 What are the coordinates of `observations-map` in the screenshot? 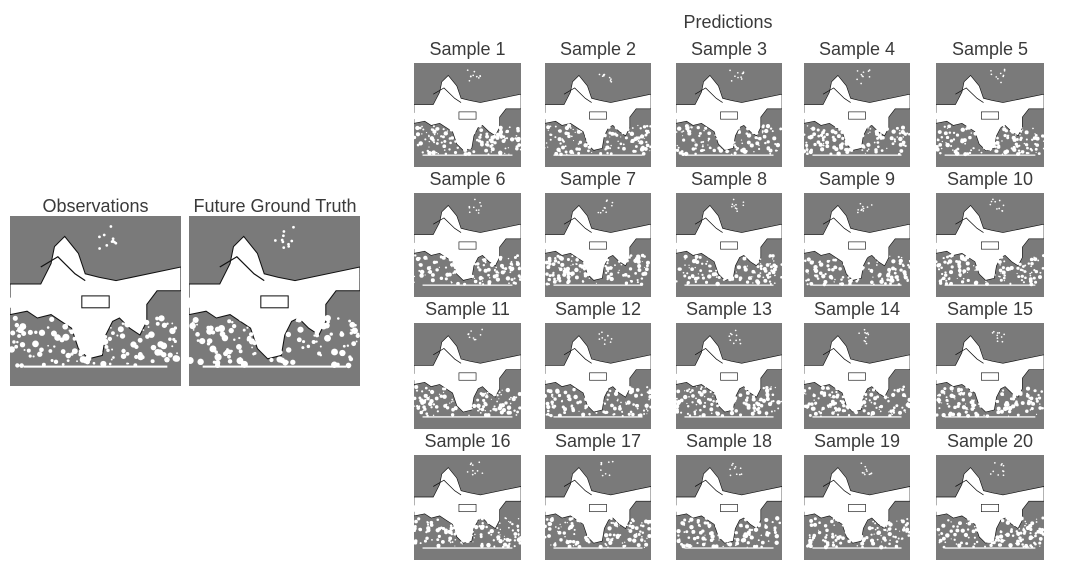 It's located at (95, 301).